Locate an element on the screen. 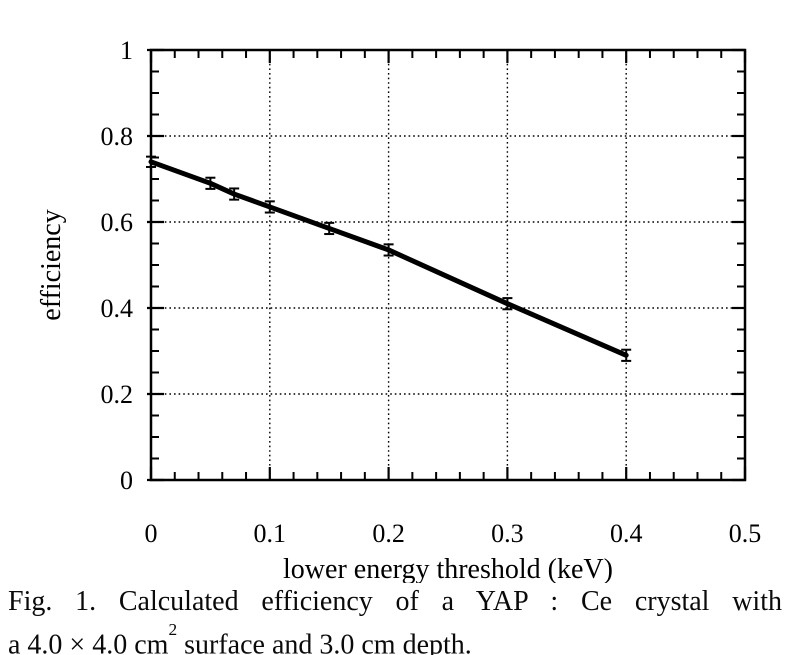 The height and width of the screenshot is (655, 790). caption-line2-text-post: surface and 3.0 cm depth. is located at coordinates (324, 642).